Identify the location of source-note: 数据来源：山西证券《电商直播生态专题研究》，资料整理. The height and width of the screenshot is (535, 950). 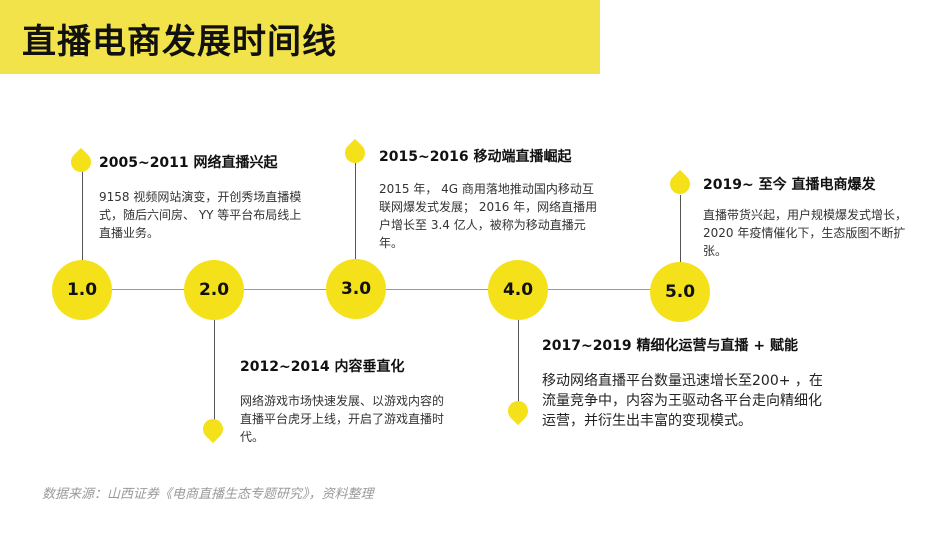
(208, 494).